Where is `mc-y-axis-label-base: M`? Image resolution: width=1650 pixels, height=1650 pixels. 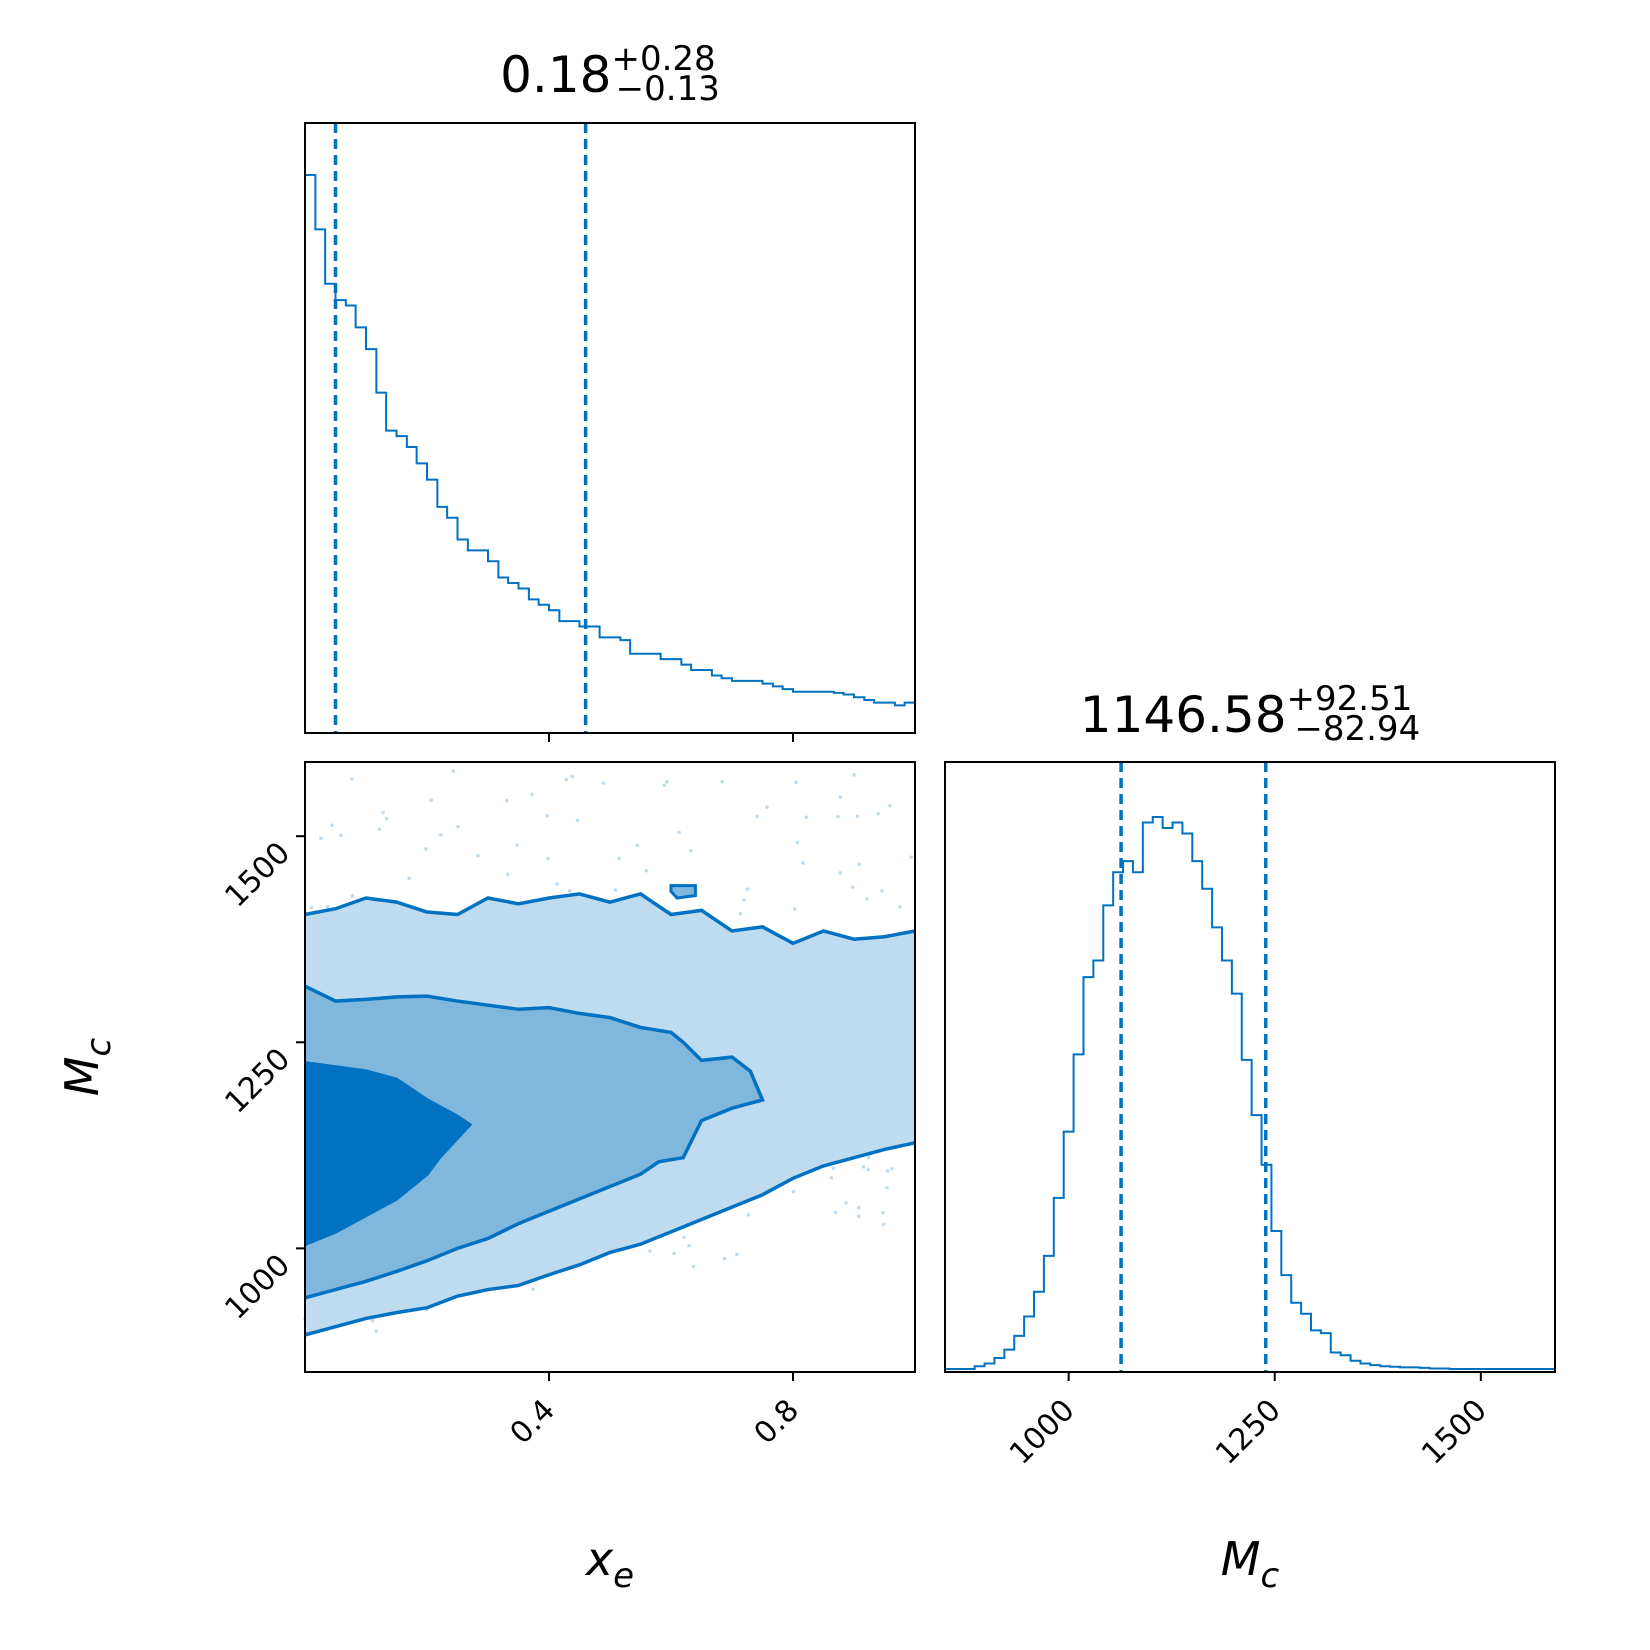 mc-y-axis-label-base: M is located at coordinates (82, 1077).